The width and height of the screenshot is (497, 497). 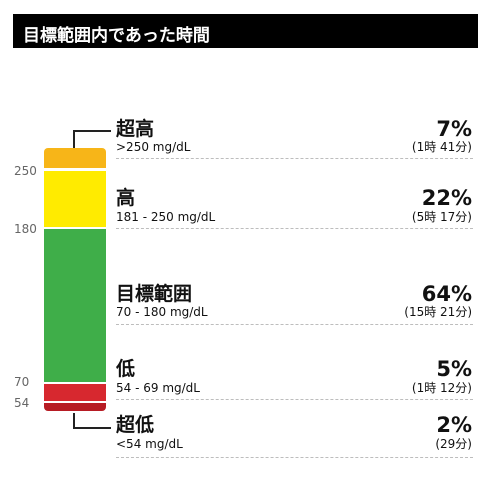 I want to click on low-range: 54 - 69 mg/dL, so click(x=158, y=388).